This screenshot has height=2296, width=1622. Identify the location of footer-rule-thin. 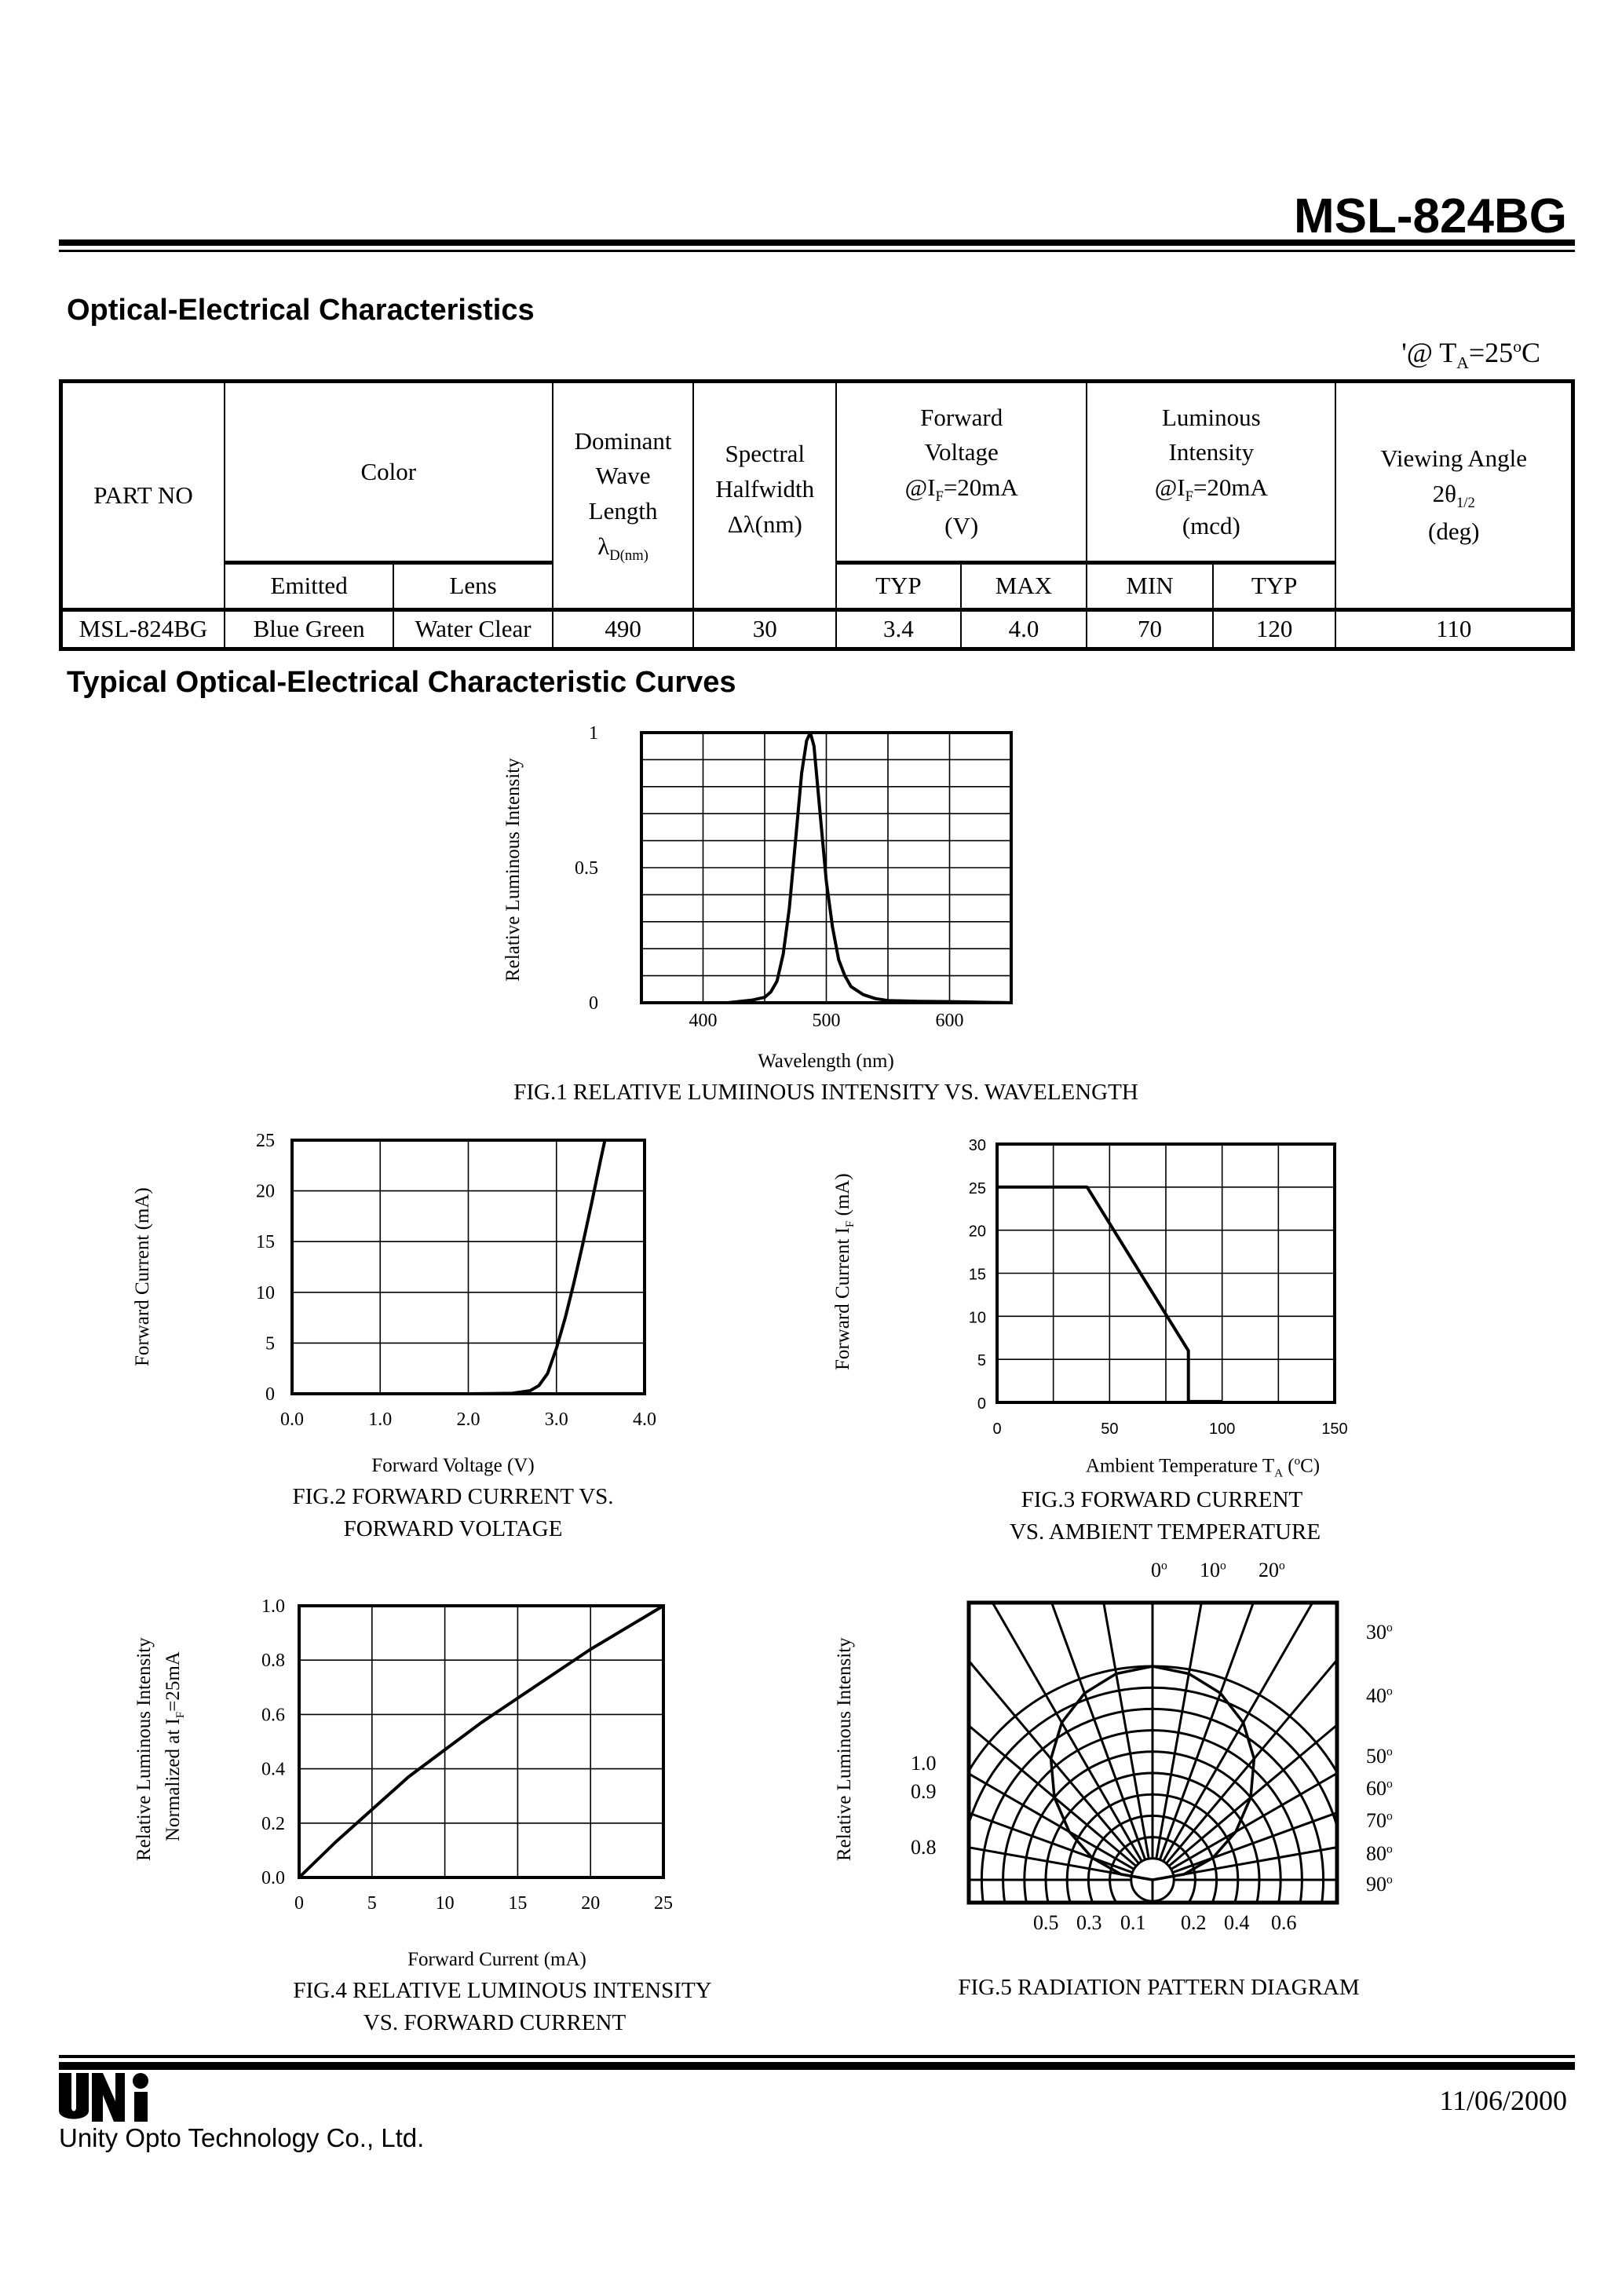
(817, 2056).